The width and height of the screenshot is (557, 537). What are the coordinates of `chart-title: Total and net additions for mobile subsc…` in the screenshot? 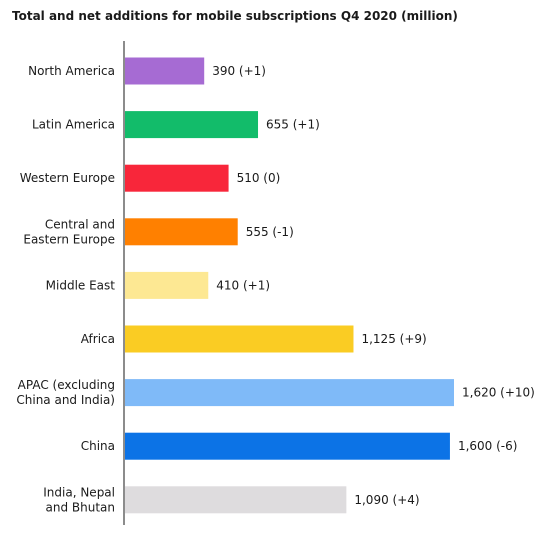 It's located at (235, 16).